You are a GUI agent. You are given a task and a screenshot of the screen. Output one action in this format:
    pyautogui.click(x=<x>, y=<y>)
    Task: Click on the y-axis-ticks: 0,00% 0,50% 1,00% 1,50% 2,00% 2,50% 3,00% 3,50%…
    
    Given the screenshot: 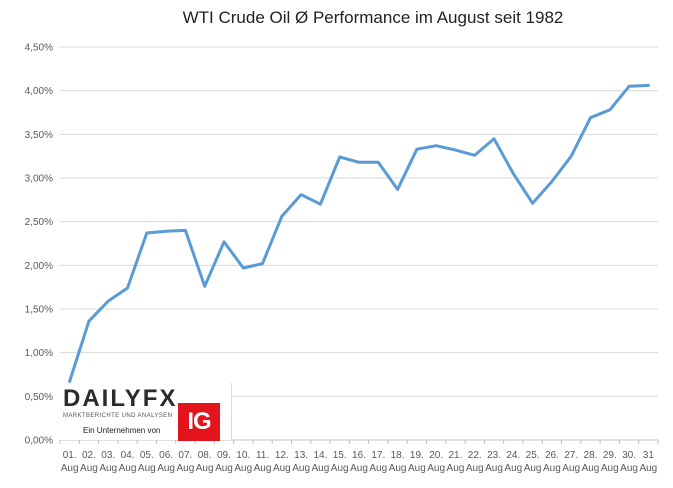 What is the action you would take?
    pyautogui.click(x=39, y=245)
    